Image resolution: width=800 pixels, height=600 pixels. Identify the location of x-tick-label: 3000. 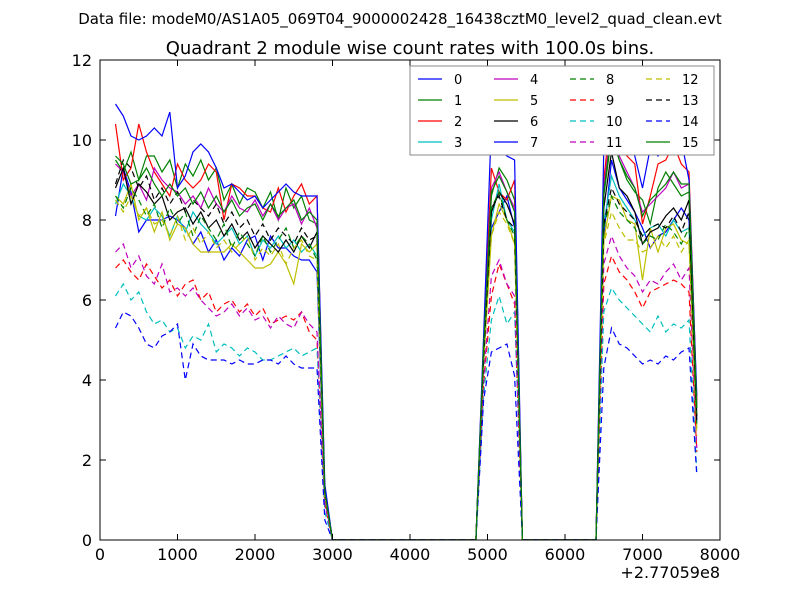
(332, 554).